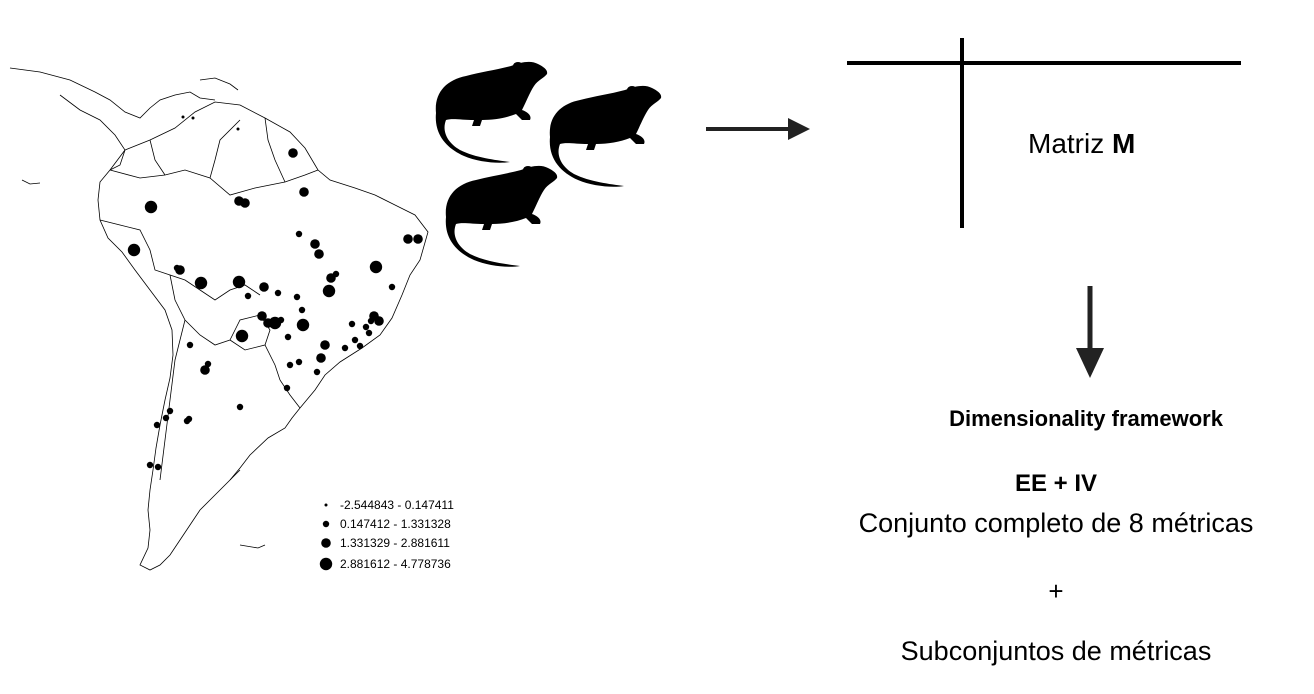 This screenshot has height=694, width=1314. Describe the element at coordinates (1086, 418) in the screenshot. I see `framework-title: Dimensionality framework` at that location.